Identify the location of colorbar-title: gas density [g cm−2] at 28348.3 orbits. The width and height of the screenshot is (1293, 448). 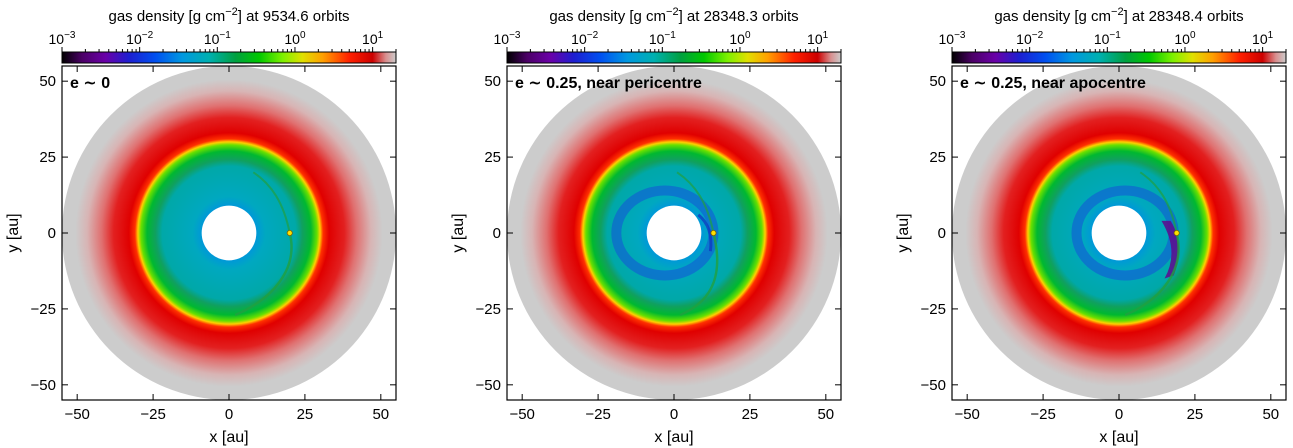
(673, 15).